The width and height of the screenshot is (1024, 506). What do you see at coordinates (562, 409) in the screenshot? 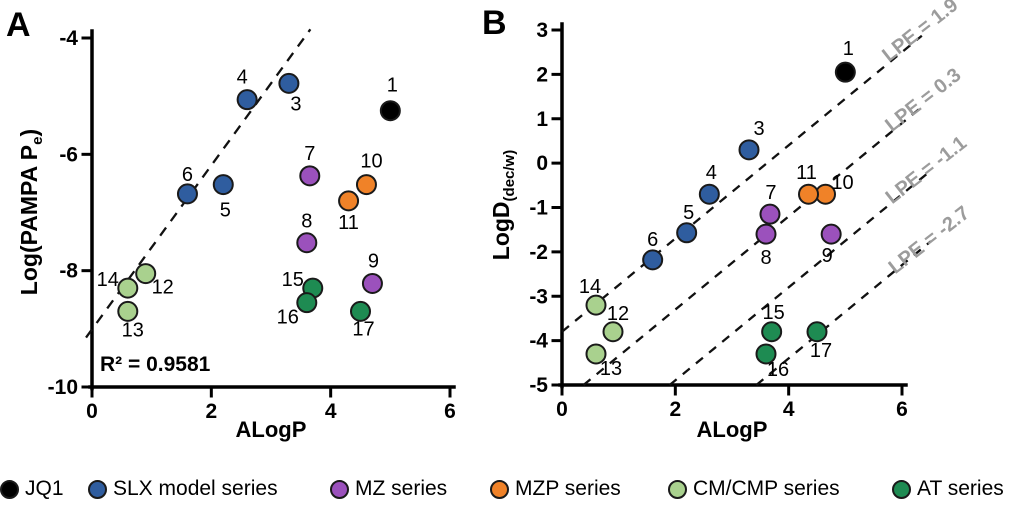
I see `x-tick-label: 0` at bounding box center [562, 409].